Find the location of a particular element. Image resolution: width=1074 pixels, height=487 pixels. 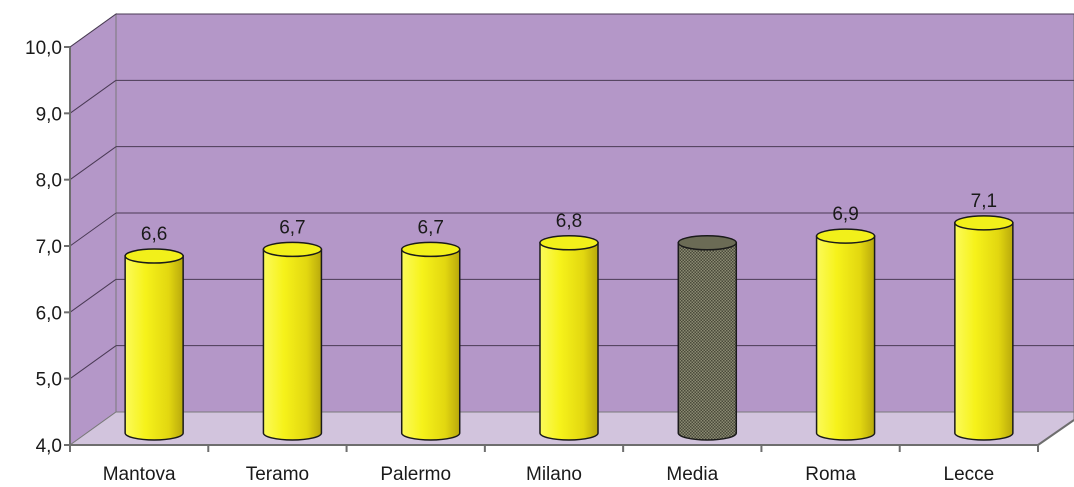

x-tick-label: Media is located at coordinates (692, 474).